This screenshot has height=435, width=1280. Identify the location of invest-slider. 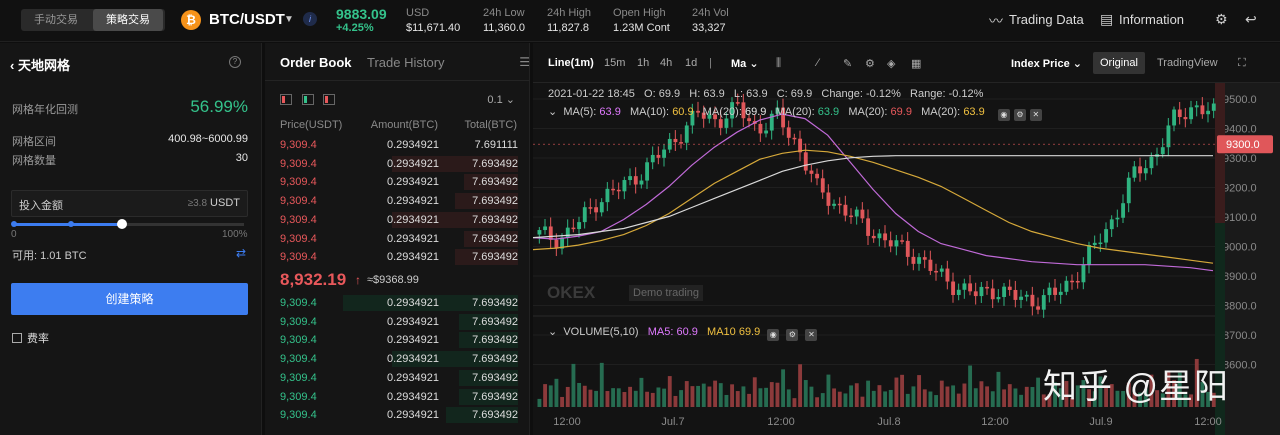
(127, 224).